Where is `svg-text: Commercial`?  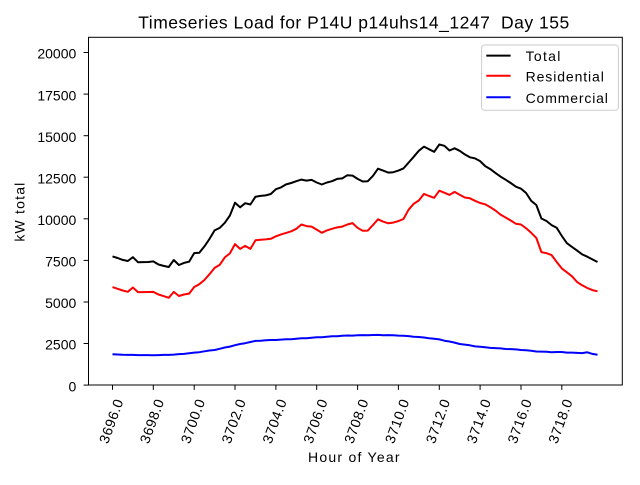
svg-text: Commercial is located at coordinates (567, 98).